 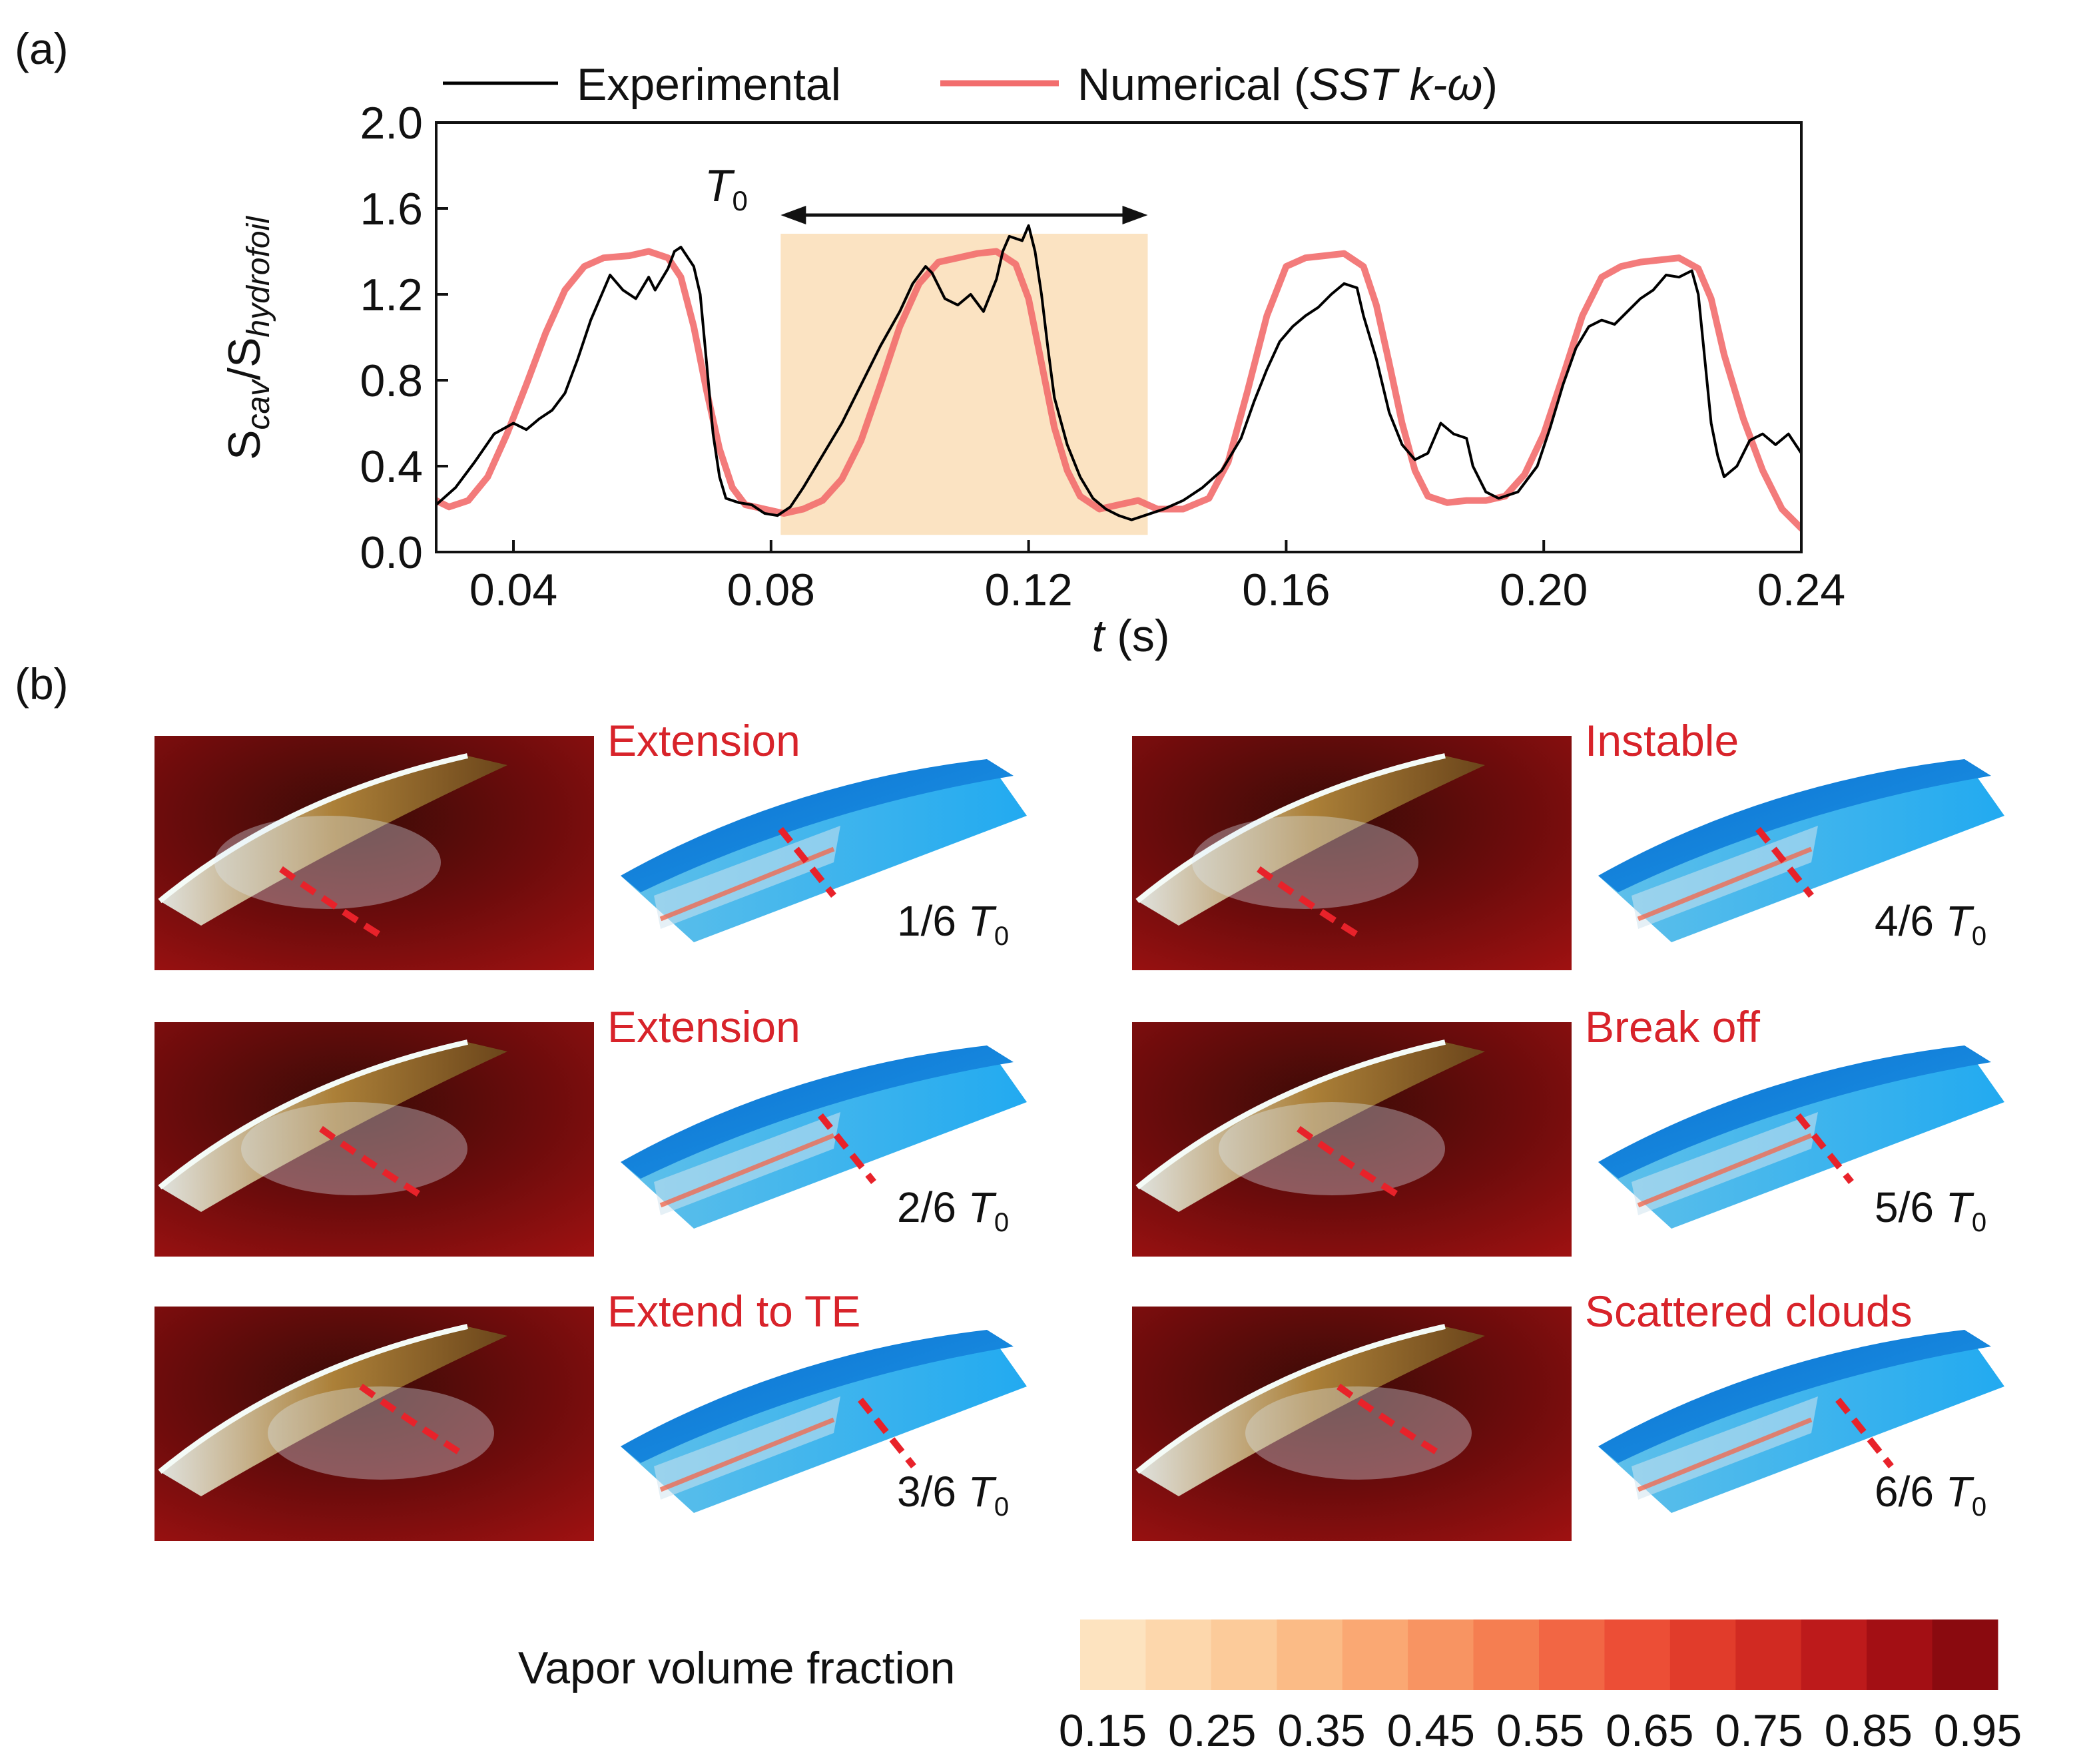 What do you see at coordinates (392, 123) in the screenshot?
I see `y-tick-label: 2.0` at bounding box center [392, 123].